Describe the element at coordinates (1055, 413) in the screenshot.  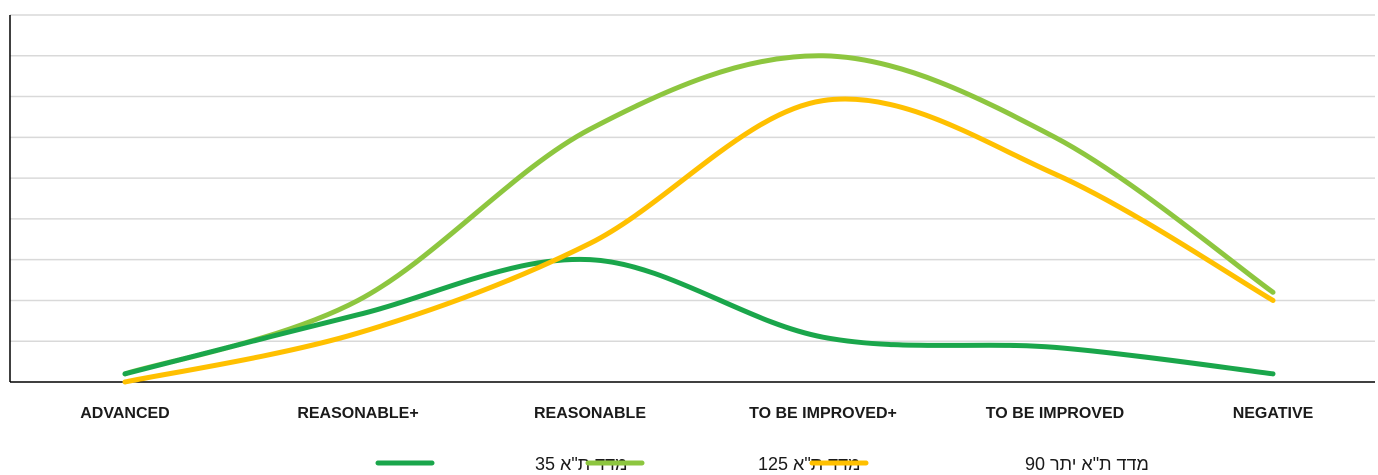
I see `x-tick-label: TO BE IMPROVED` at that location.